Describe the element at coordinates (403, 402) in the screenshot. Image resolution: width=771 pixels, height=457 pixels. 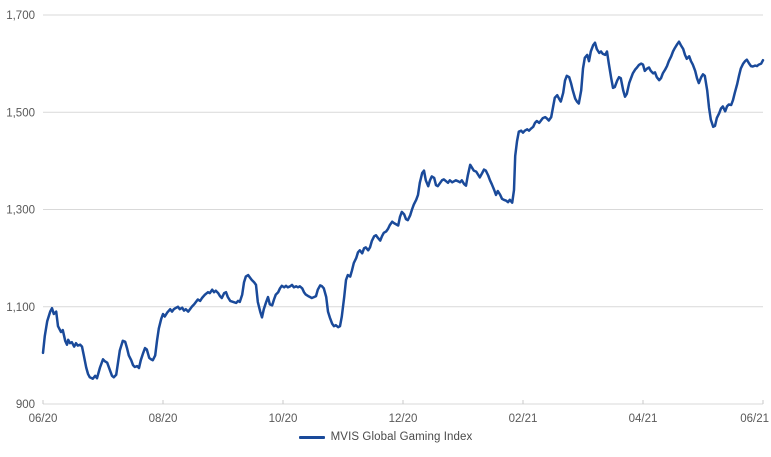
I see `x-axis-ticks` at that location.